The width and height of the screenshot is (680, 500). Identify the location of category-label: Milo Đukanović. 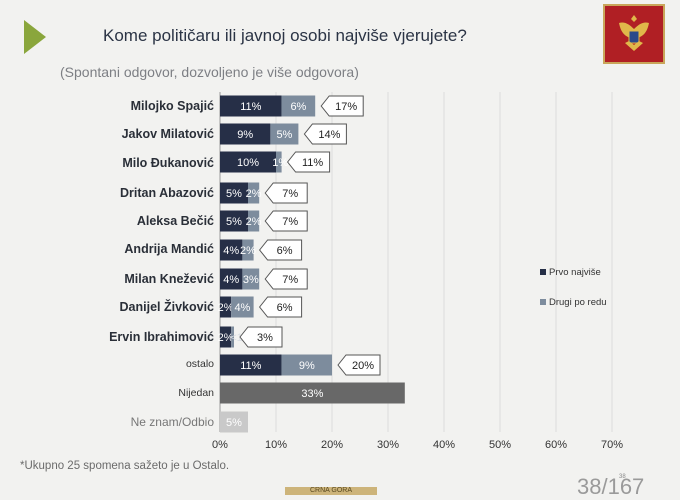
(168, 163).